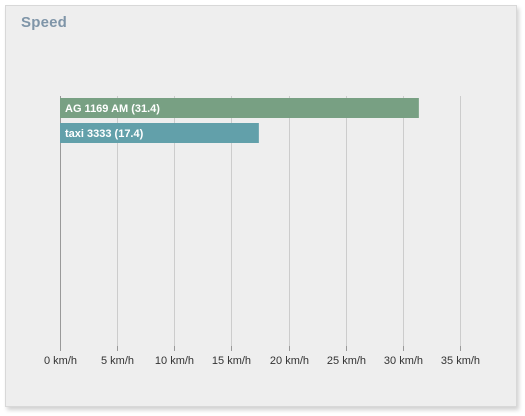 The height and width of the screenshot is (416, 525). What do you see at coordinates (460, 361) in the screenshot?
I see `x-tick-label: 35 km/h` at bounding box center [460, 361].